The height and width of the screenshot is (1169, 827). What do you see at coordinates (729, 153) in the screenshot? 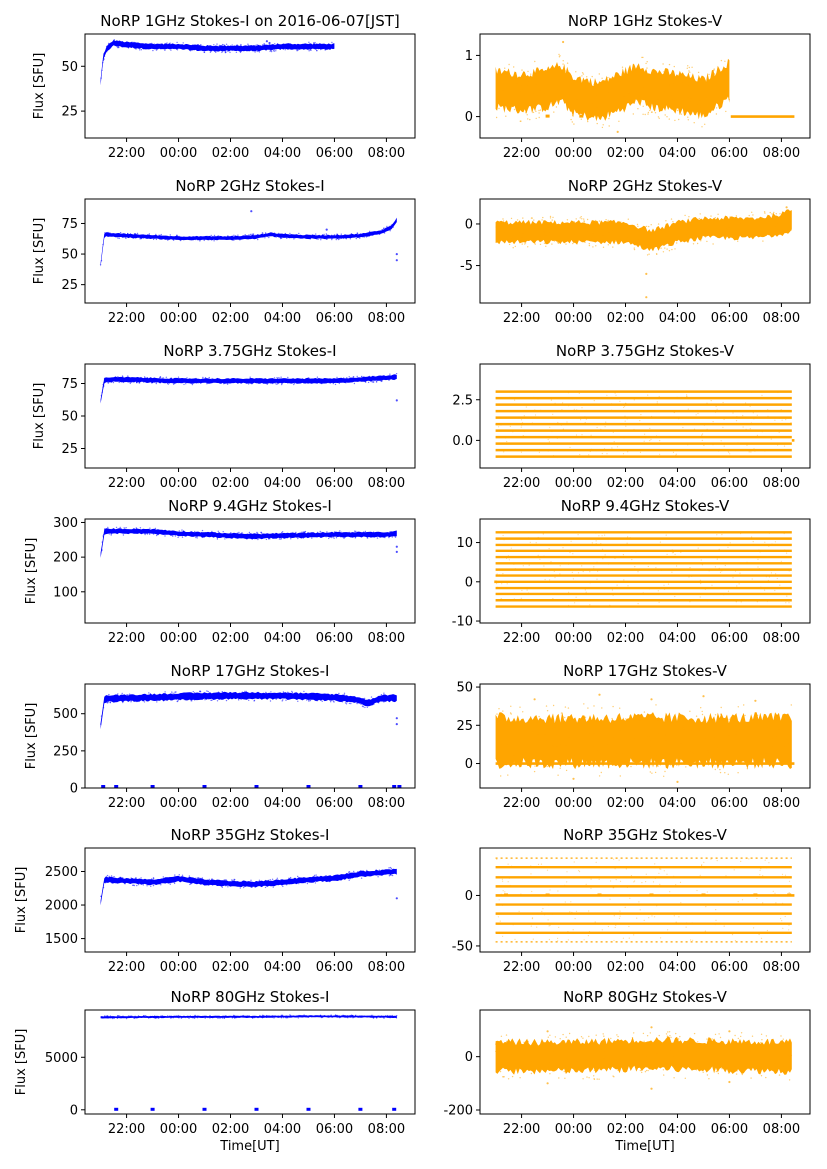
I see `x-tick-label: 06:00` at bounding box center [729, 153].